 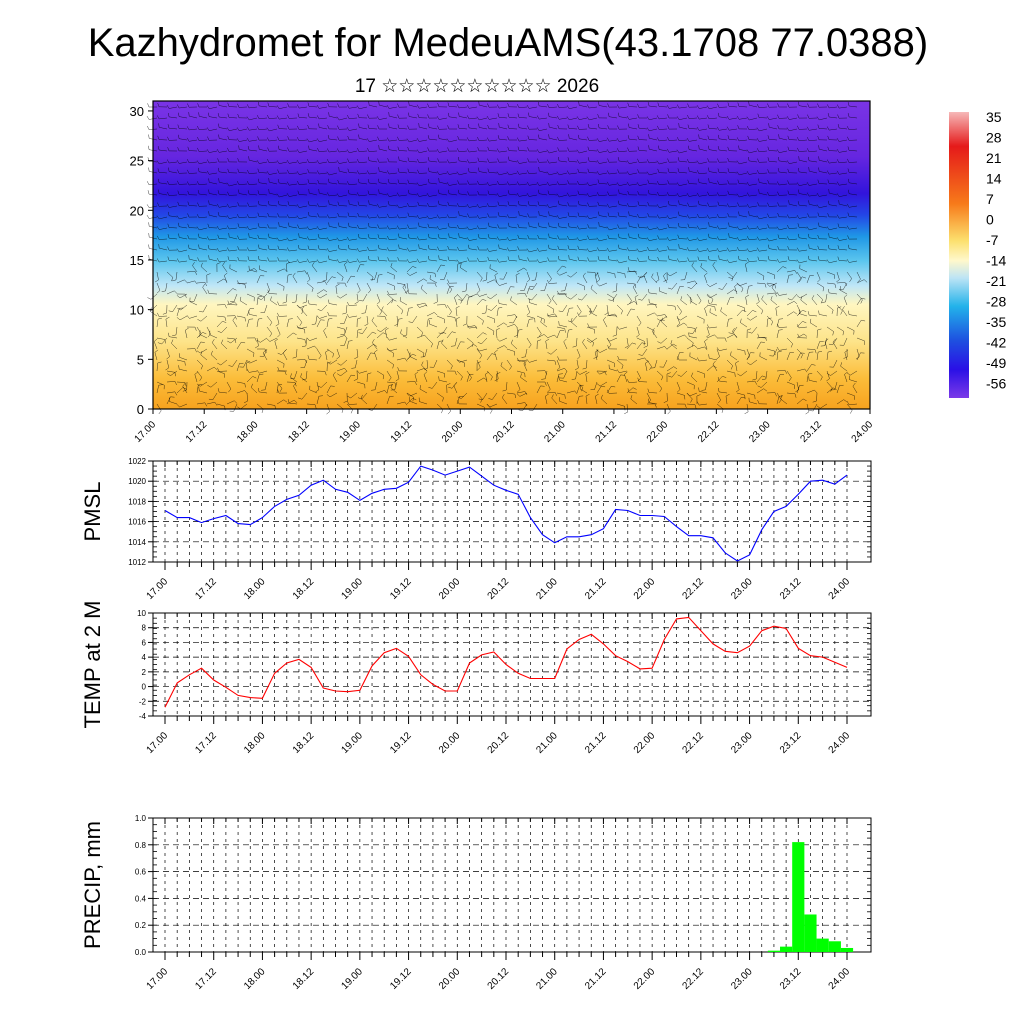 What do you see at coordinates (141, 613) in the screenshot?
I see `y-tick-label: 10` at bounding box center [141, 613].